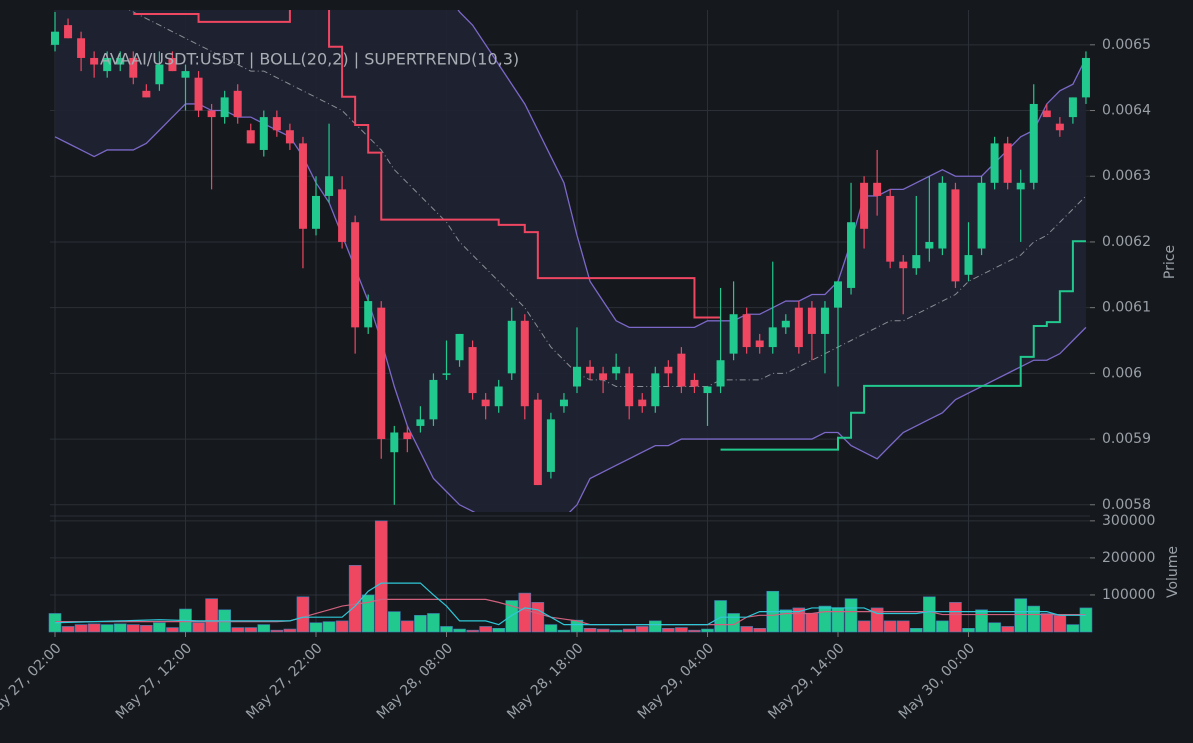  Describe the element at coordinates (1128, 558) in the screenshot. I see `y2-tick-label: 200000` at that location.